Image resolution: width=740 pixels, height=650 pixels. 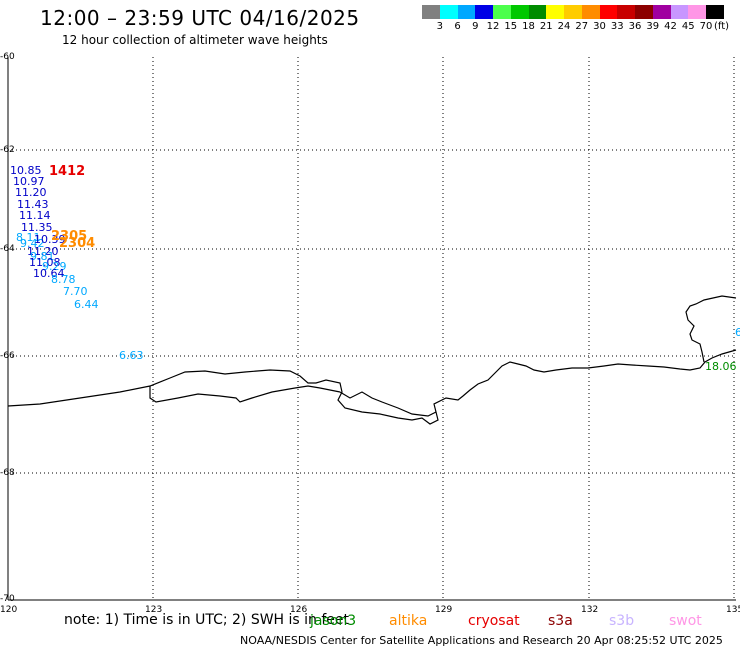 What do you see at coordinates (35, 215) in the screenshot?
I see `wave-height-label: 11.14` at bounding box center [35, 215].